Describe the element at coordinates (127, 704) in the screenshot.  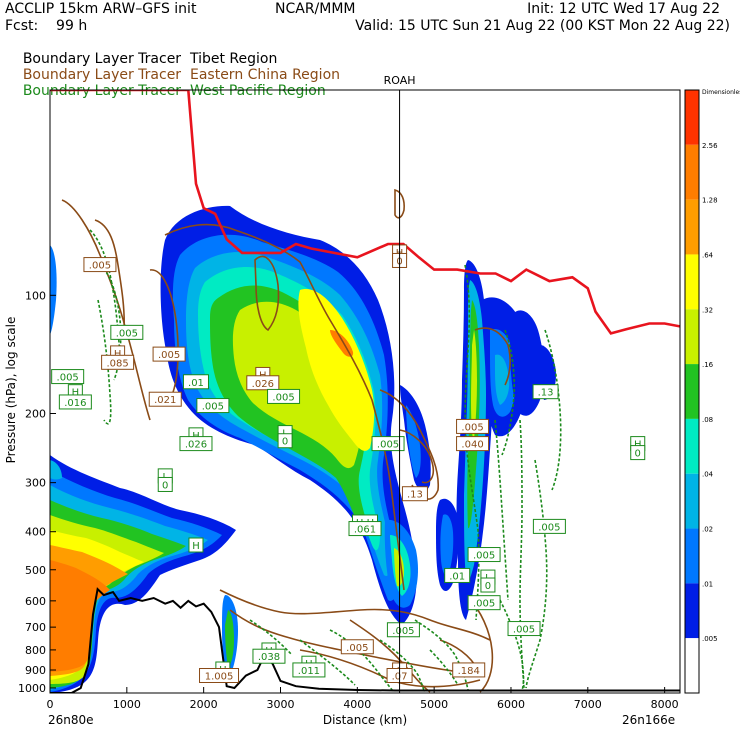
I see `x-tick-label: 1000` at that location.